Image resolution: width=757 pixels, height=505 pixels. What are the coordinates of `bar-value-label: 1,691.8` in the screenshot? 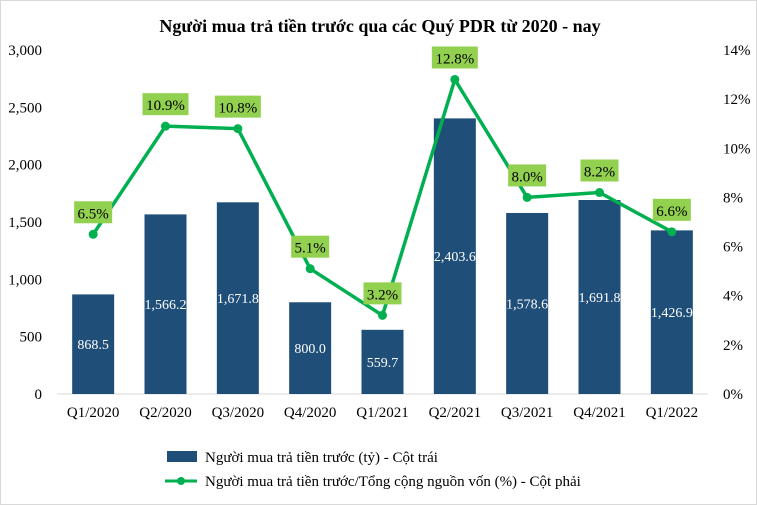 It's located at (600, 298).